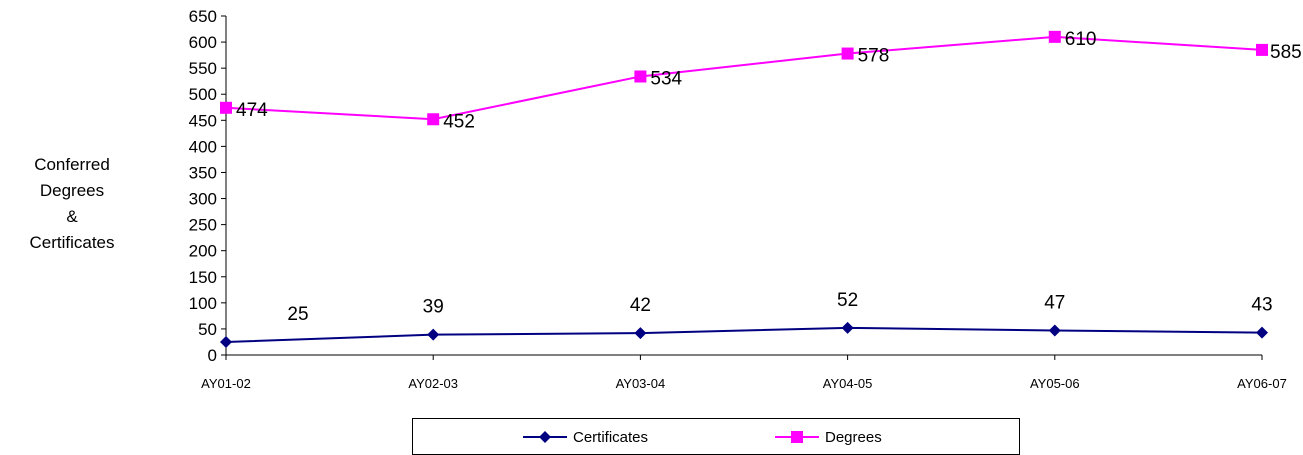  Describe the element at coordinates (72, 190) in the screenshot. I see `y-axis-label-line: Degrees` at that location.